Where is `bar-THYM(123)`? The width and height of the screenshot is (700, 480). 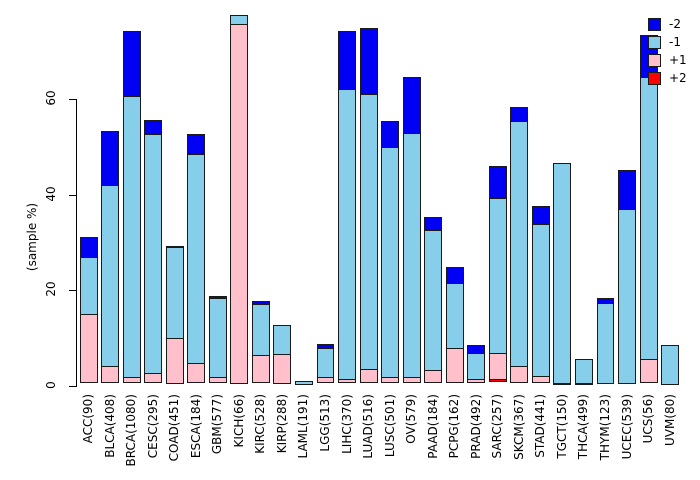
bar-THYM(123) is located at coordinates (605, 341).